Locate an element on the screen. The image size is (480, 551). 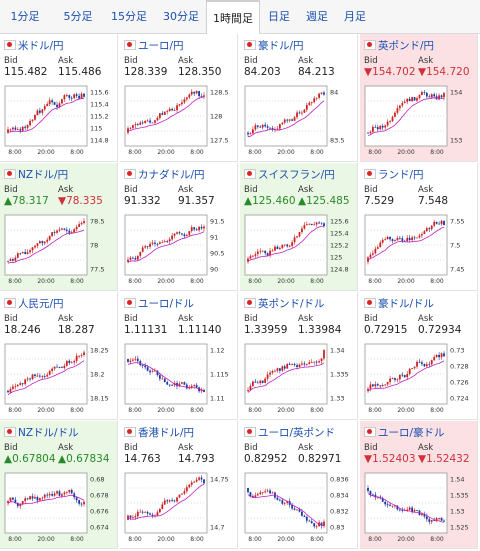
pair-title-link: 人民元/円 is located at coordinates (34, 303).